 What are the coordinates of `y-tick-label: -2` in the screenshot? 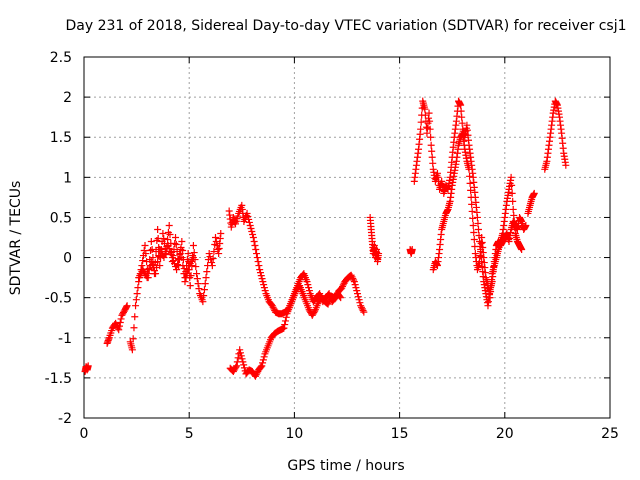 It's located at (65, 419).